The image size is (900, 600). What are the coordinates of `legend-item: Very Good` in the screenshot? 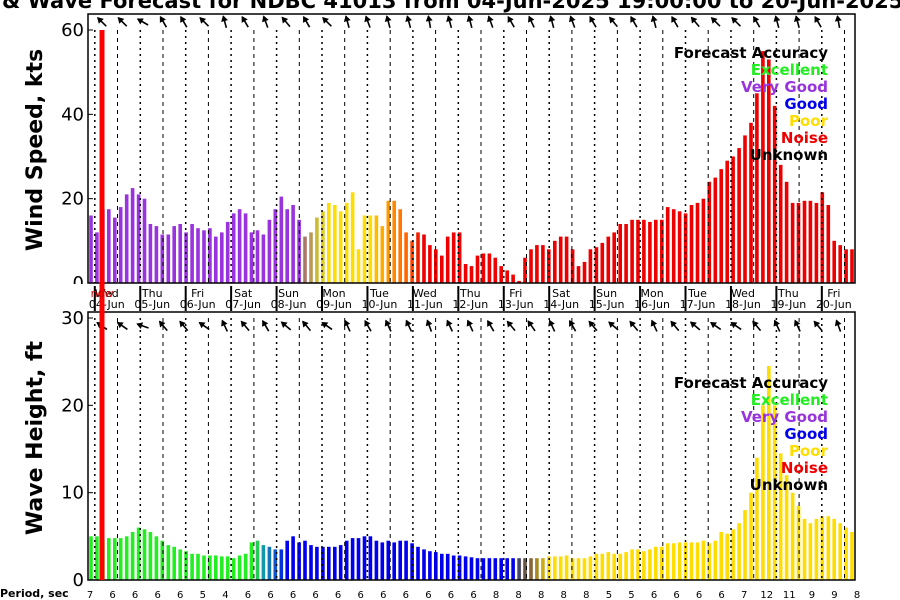 It's located at (784, 417).